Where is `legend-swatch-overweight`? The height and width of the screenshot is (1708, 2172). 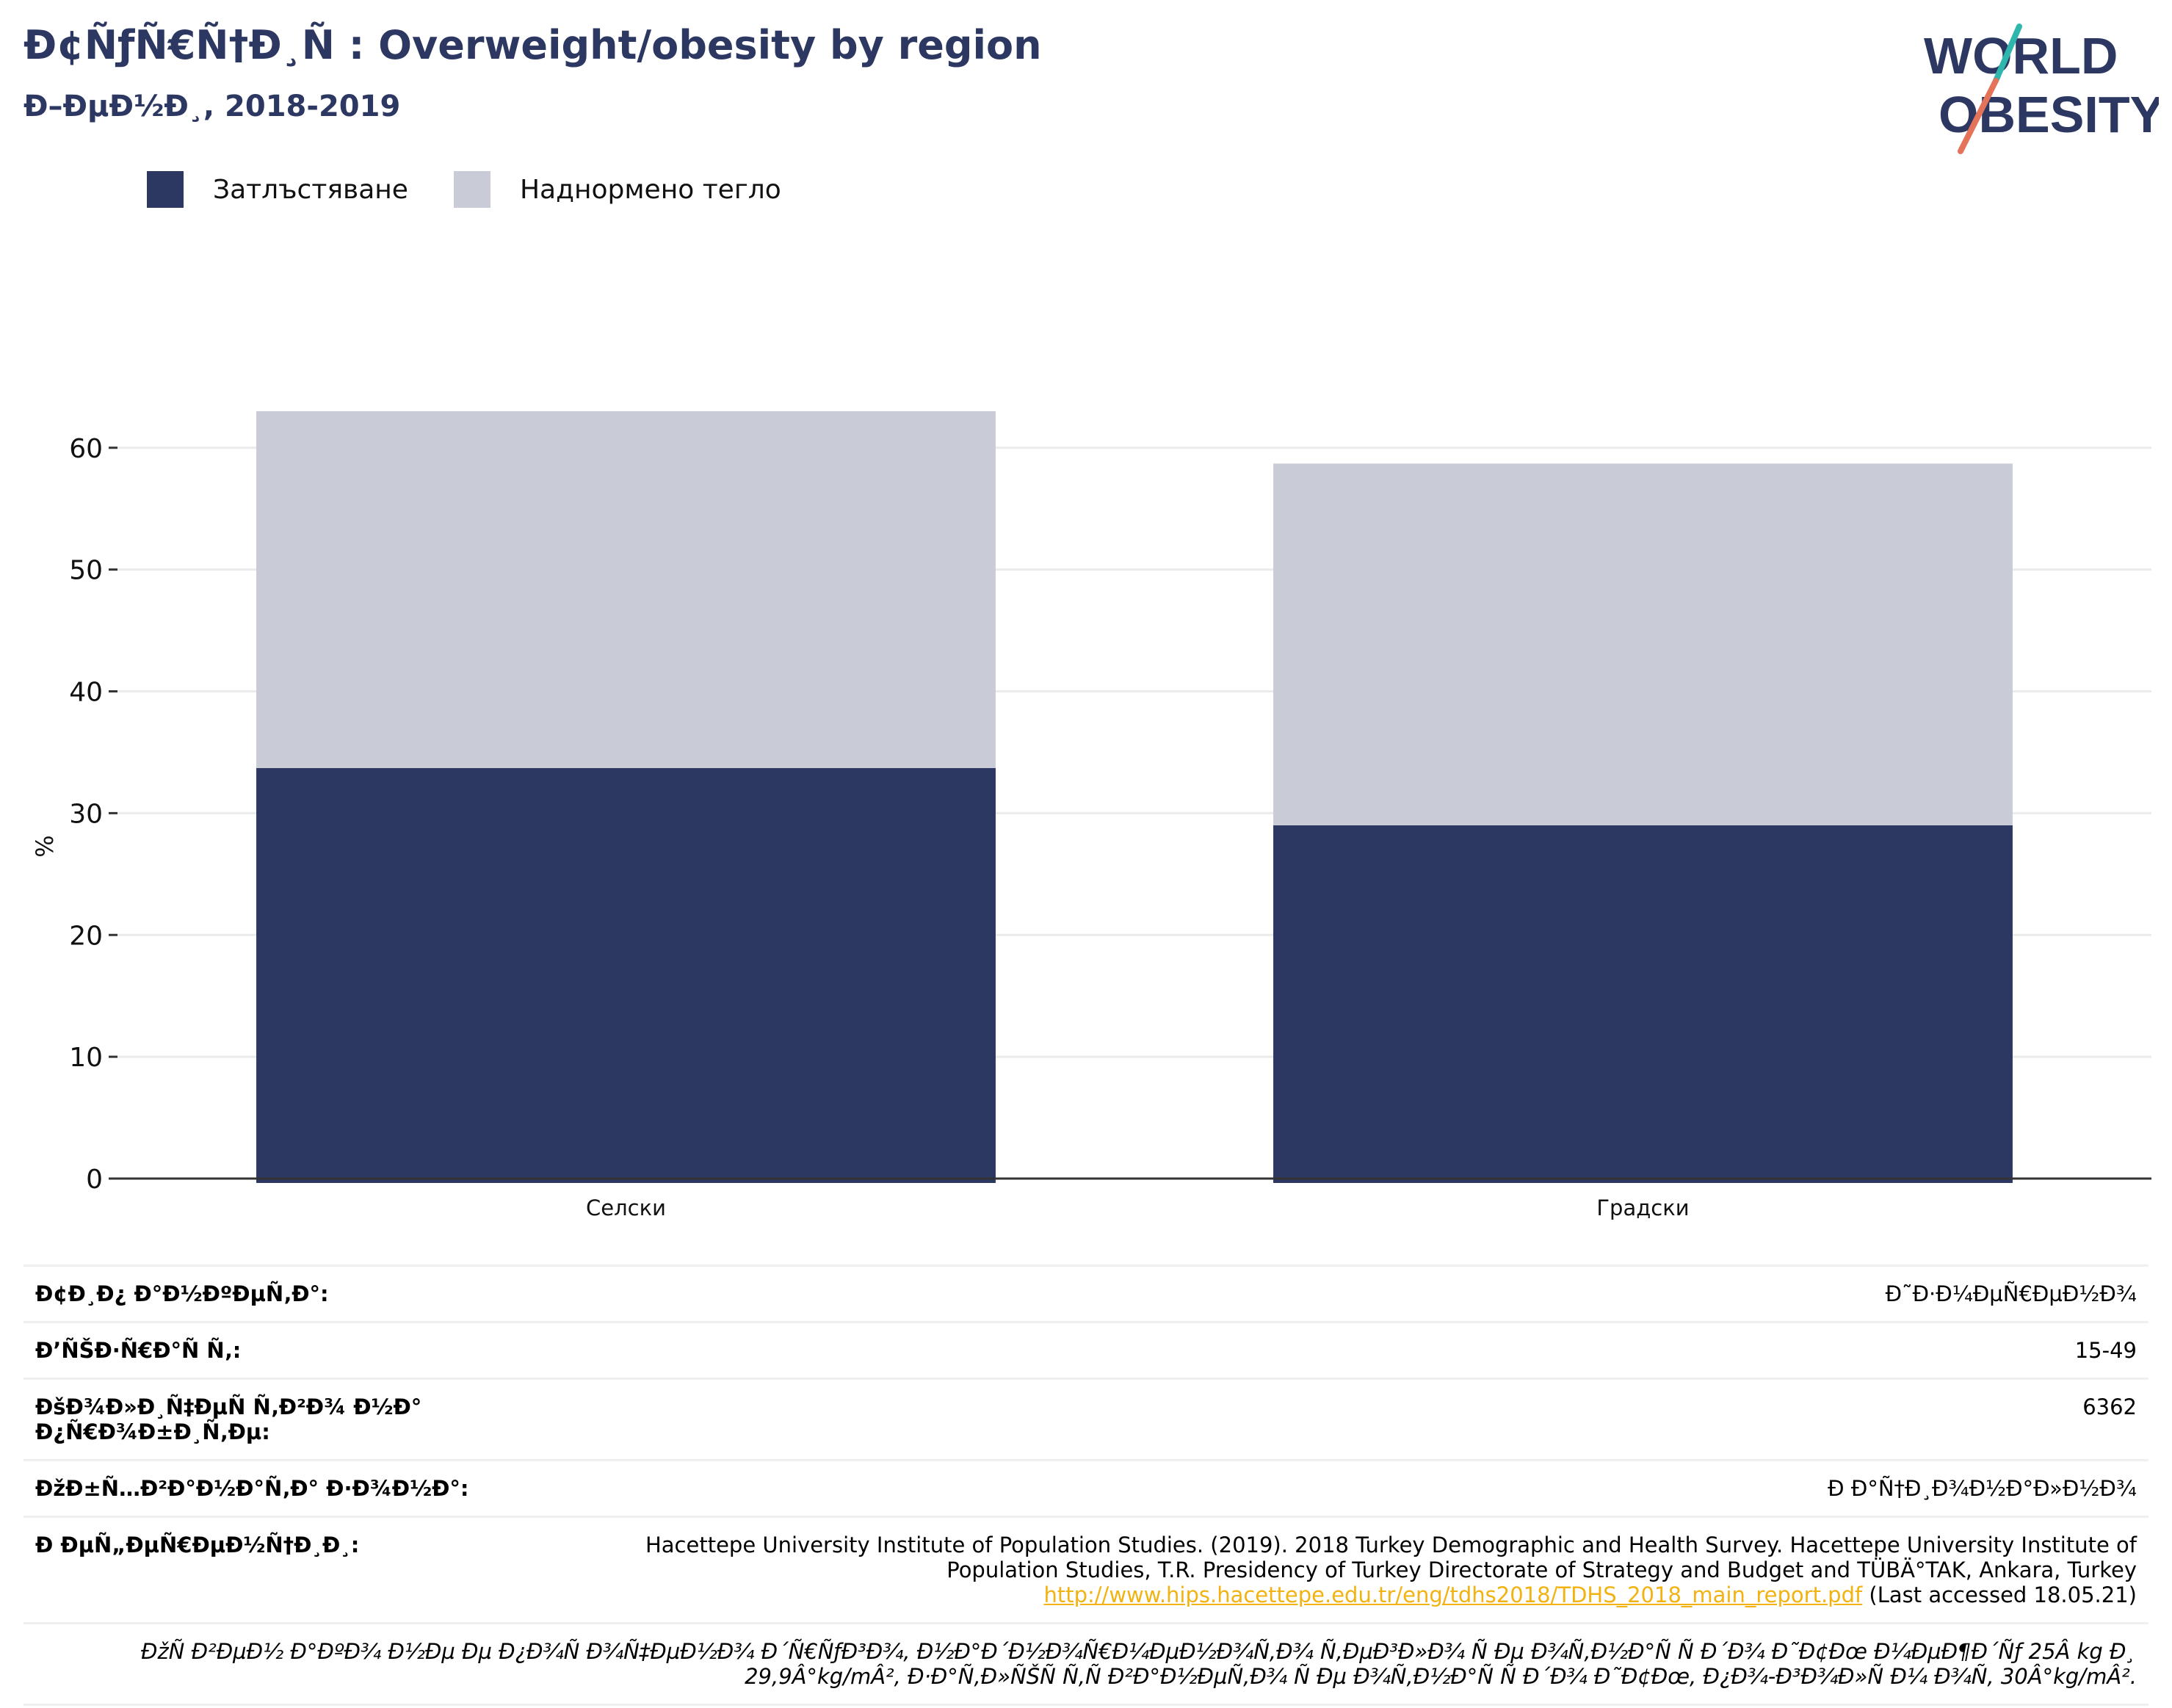
legend-swatch-overweight is located at coordinates (471, 189).